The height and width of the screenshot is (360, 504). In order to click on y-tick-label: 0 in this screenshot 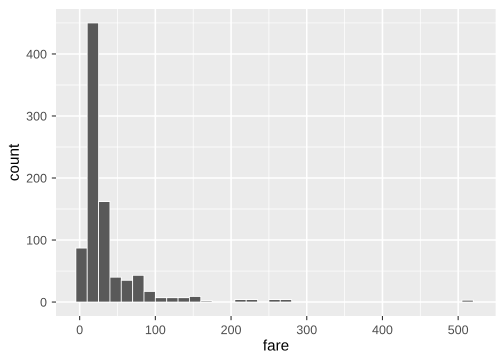, I will do `click(43, 302)`.